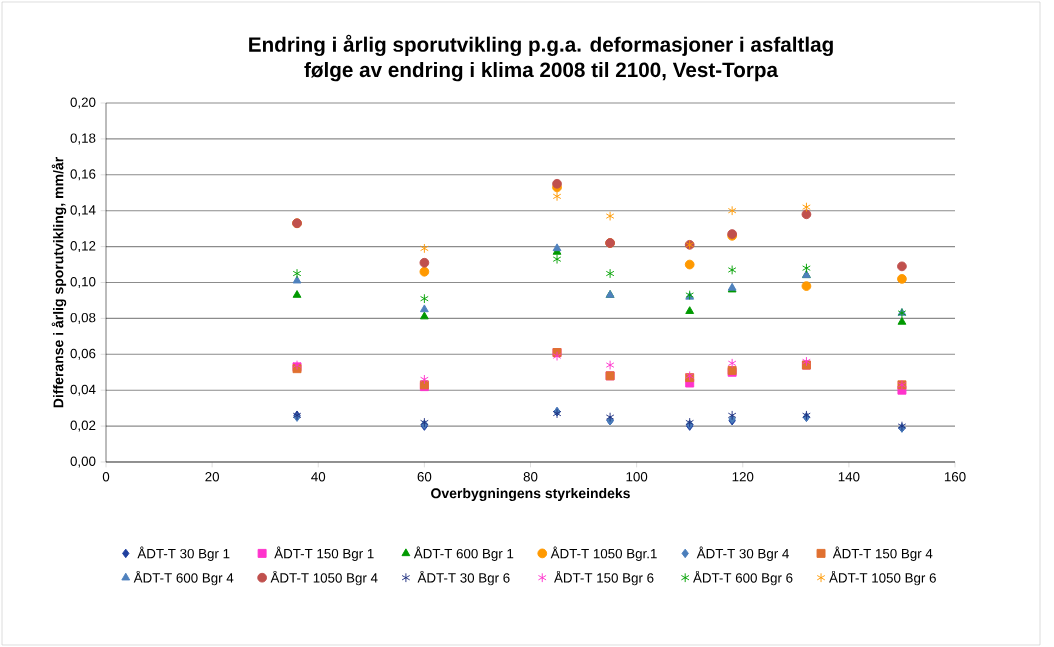 This screenshot has width=1054, height=647. Describe the element at coordinates (83, 139) in the screenshot. I see `y-tick-label: 0,18` at that location.